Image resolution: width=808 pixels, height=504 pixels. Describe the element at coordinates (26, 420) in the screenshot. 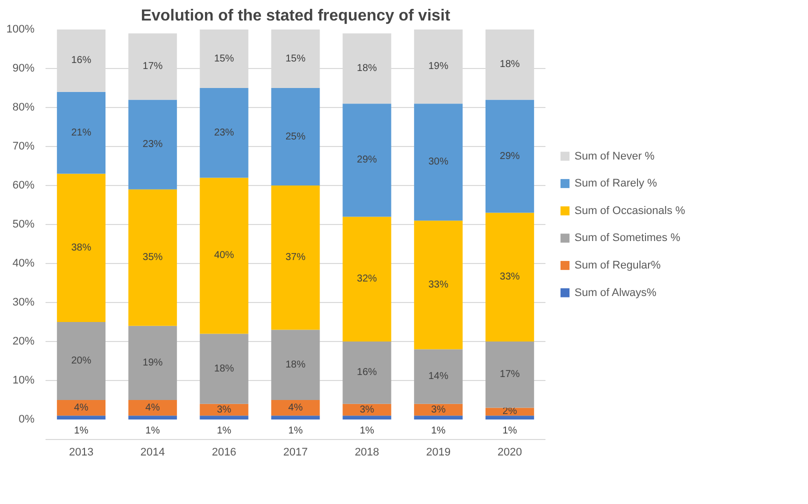

I see `y-tick-label: 0%` at that location.